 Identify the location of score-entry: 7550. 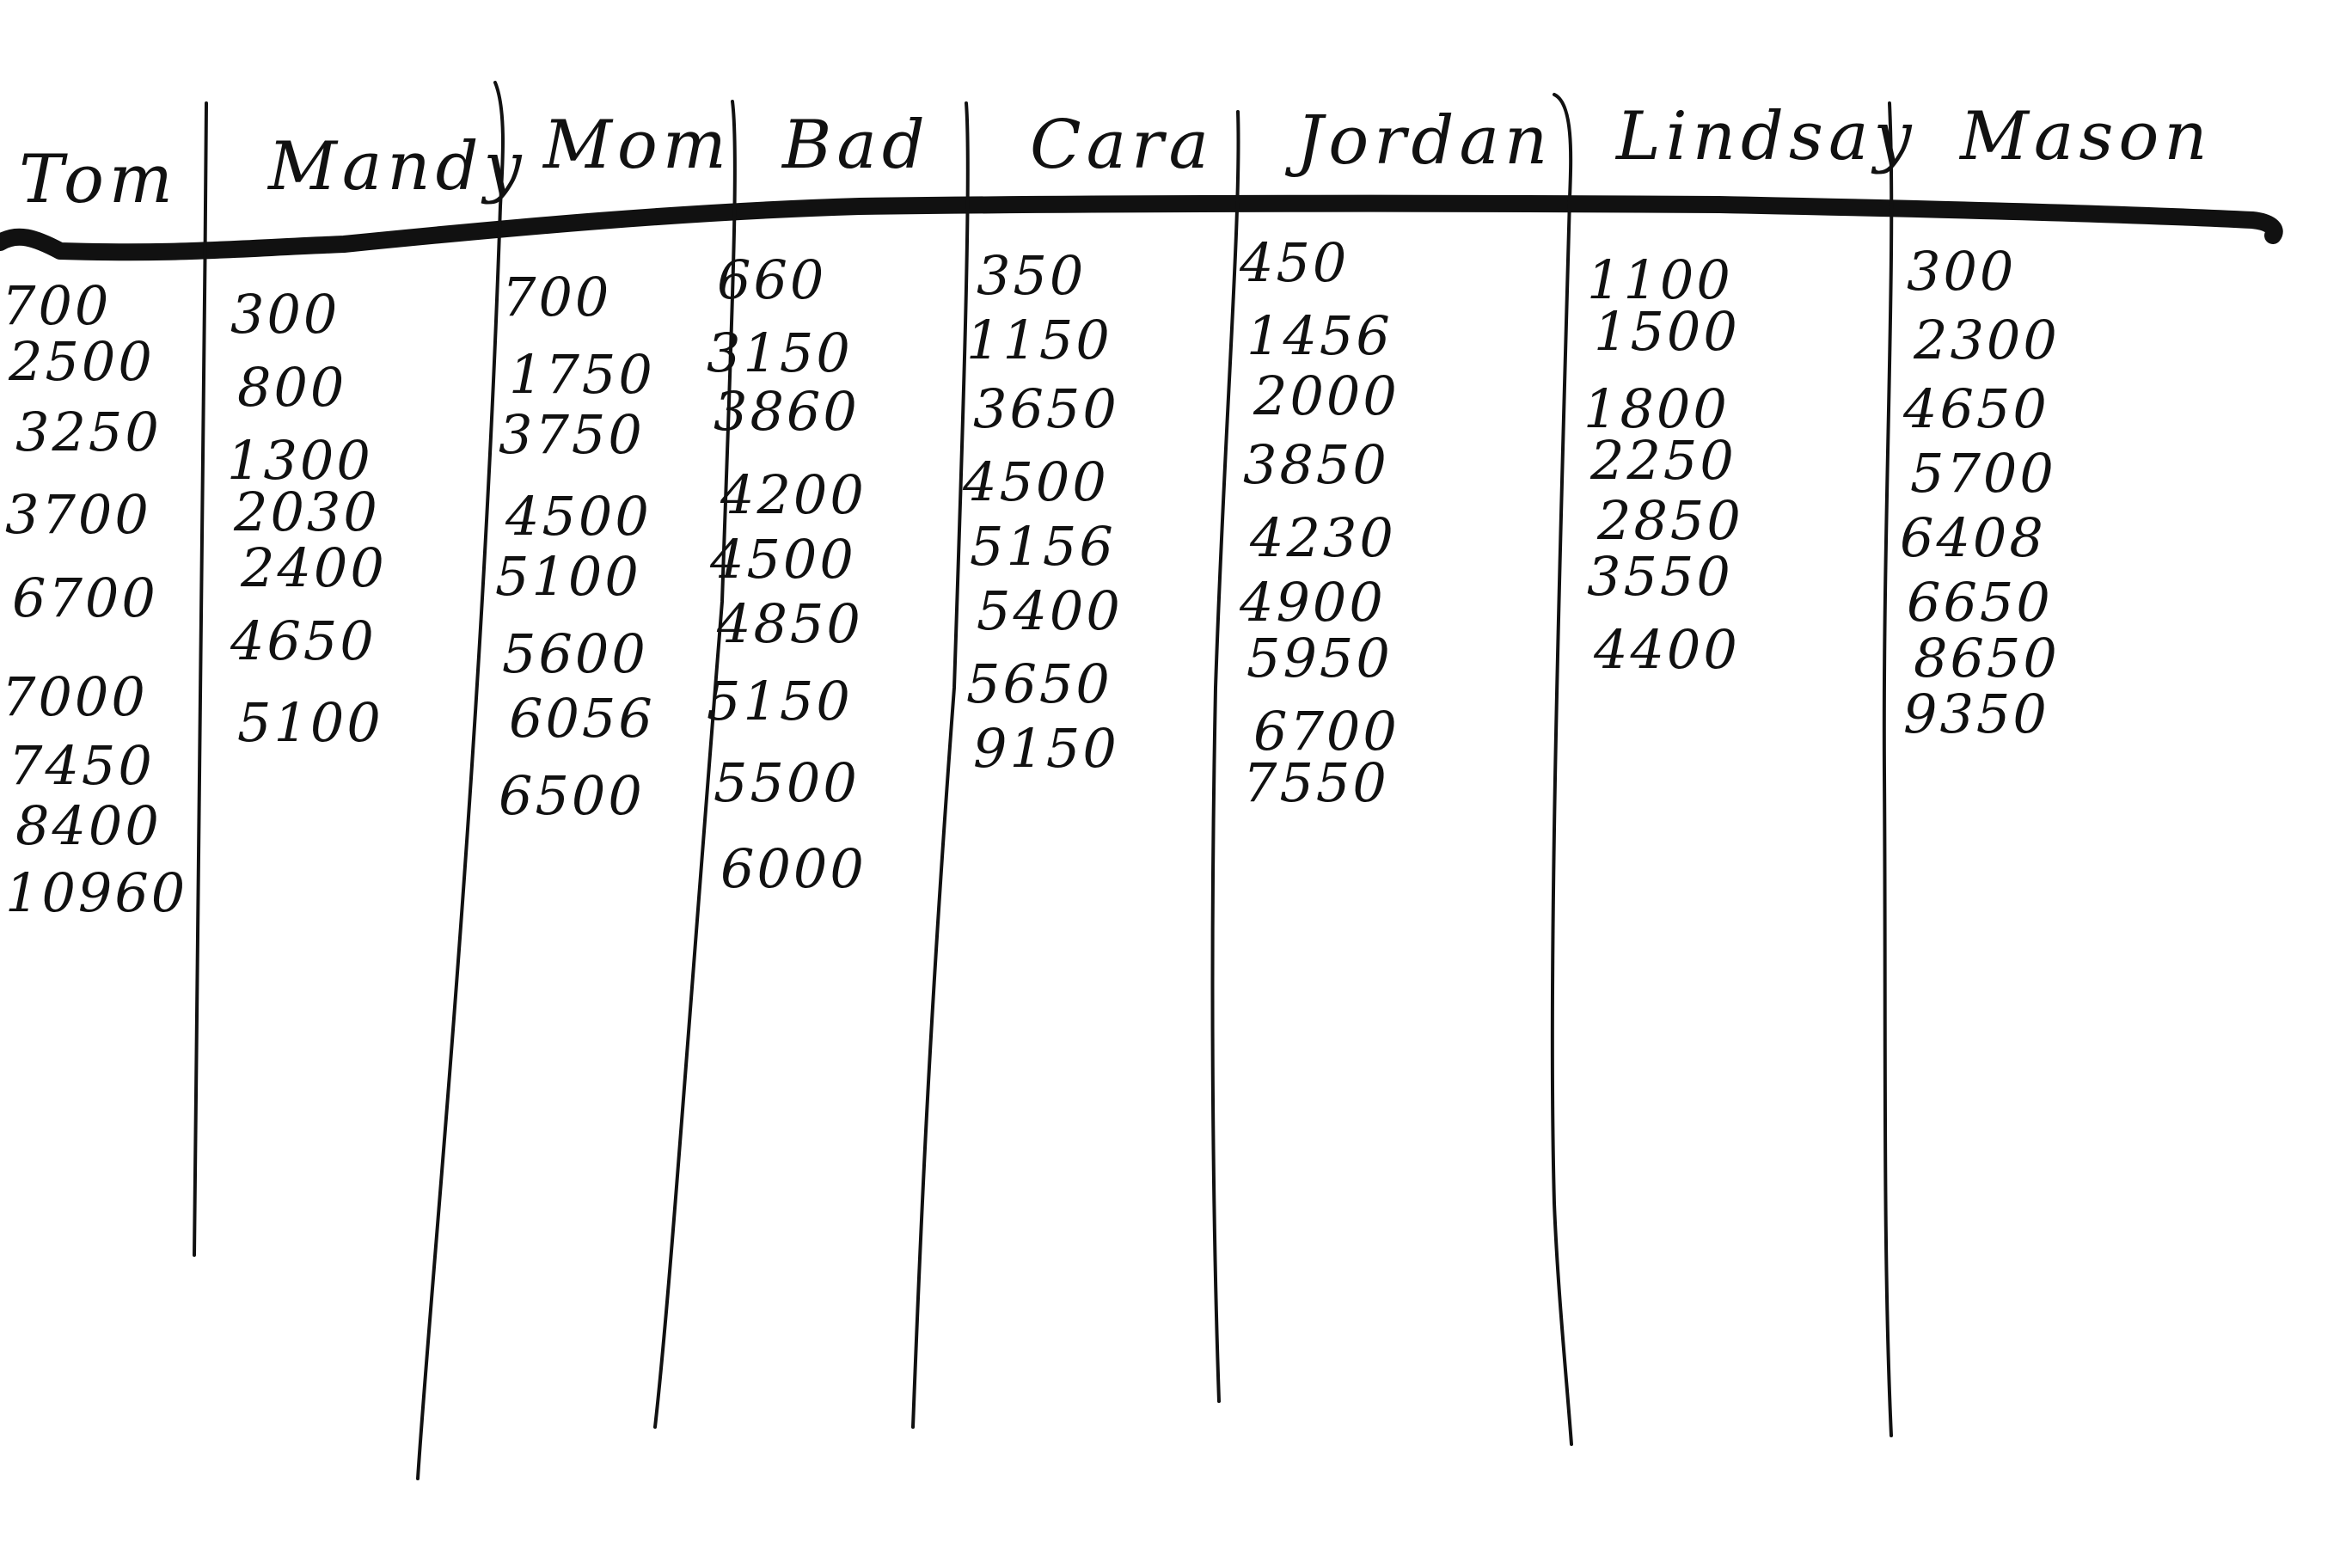
(1316, 782).